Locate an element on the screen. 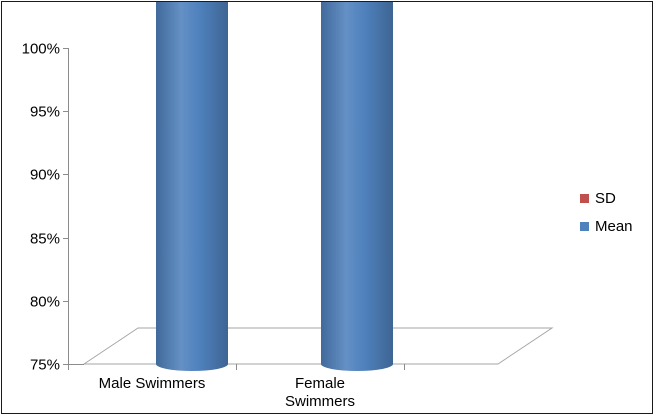  chart-floor is located at coordinates (318, 346).